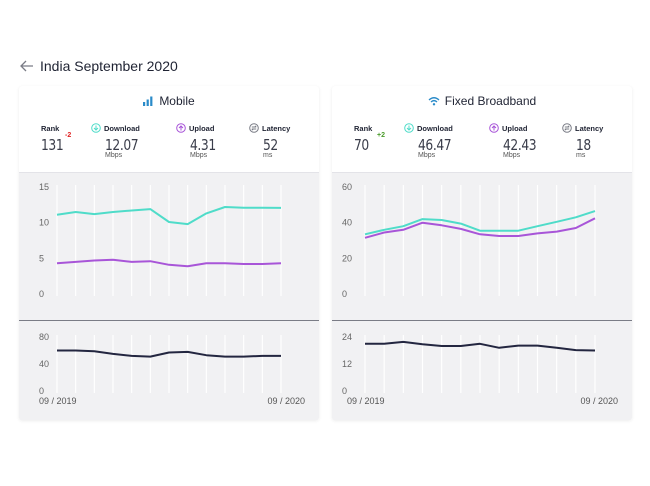 The height and width of the screenshot is (486, 650). I want to click on y-tick-label: 80, so click(44, 337).